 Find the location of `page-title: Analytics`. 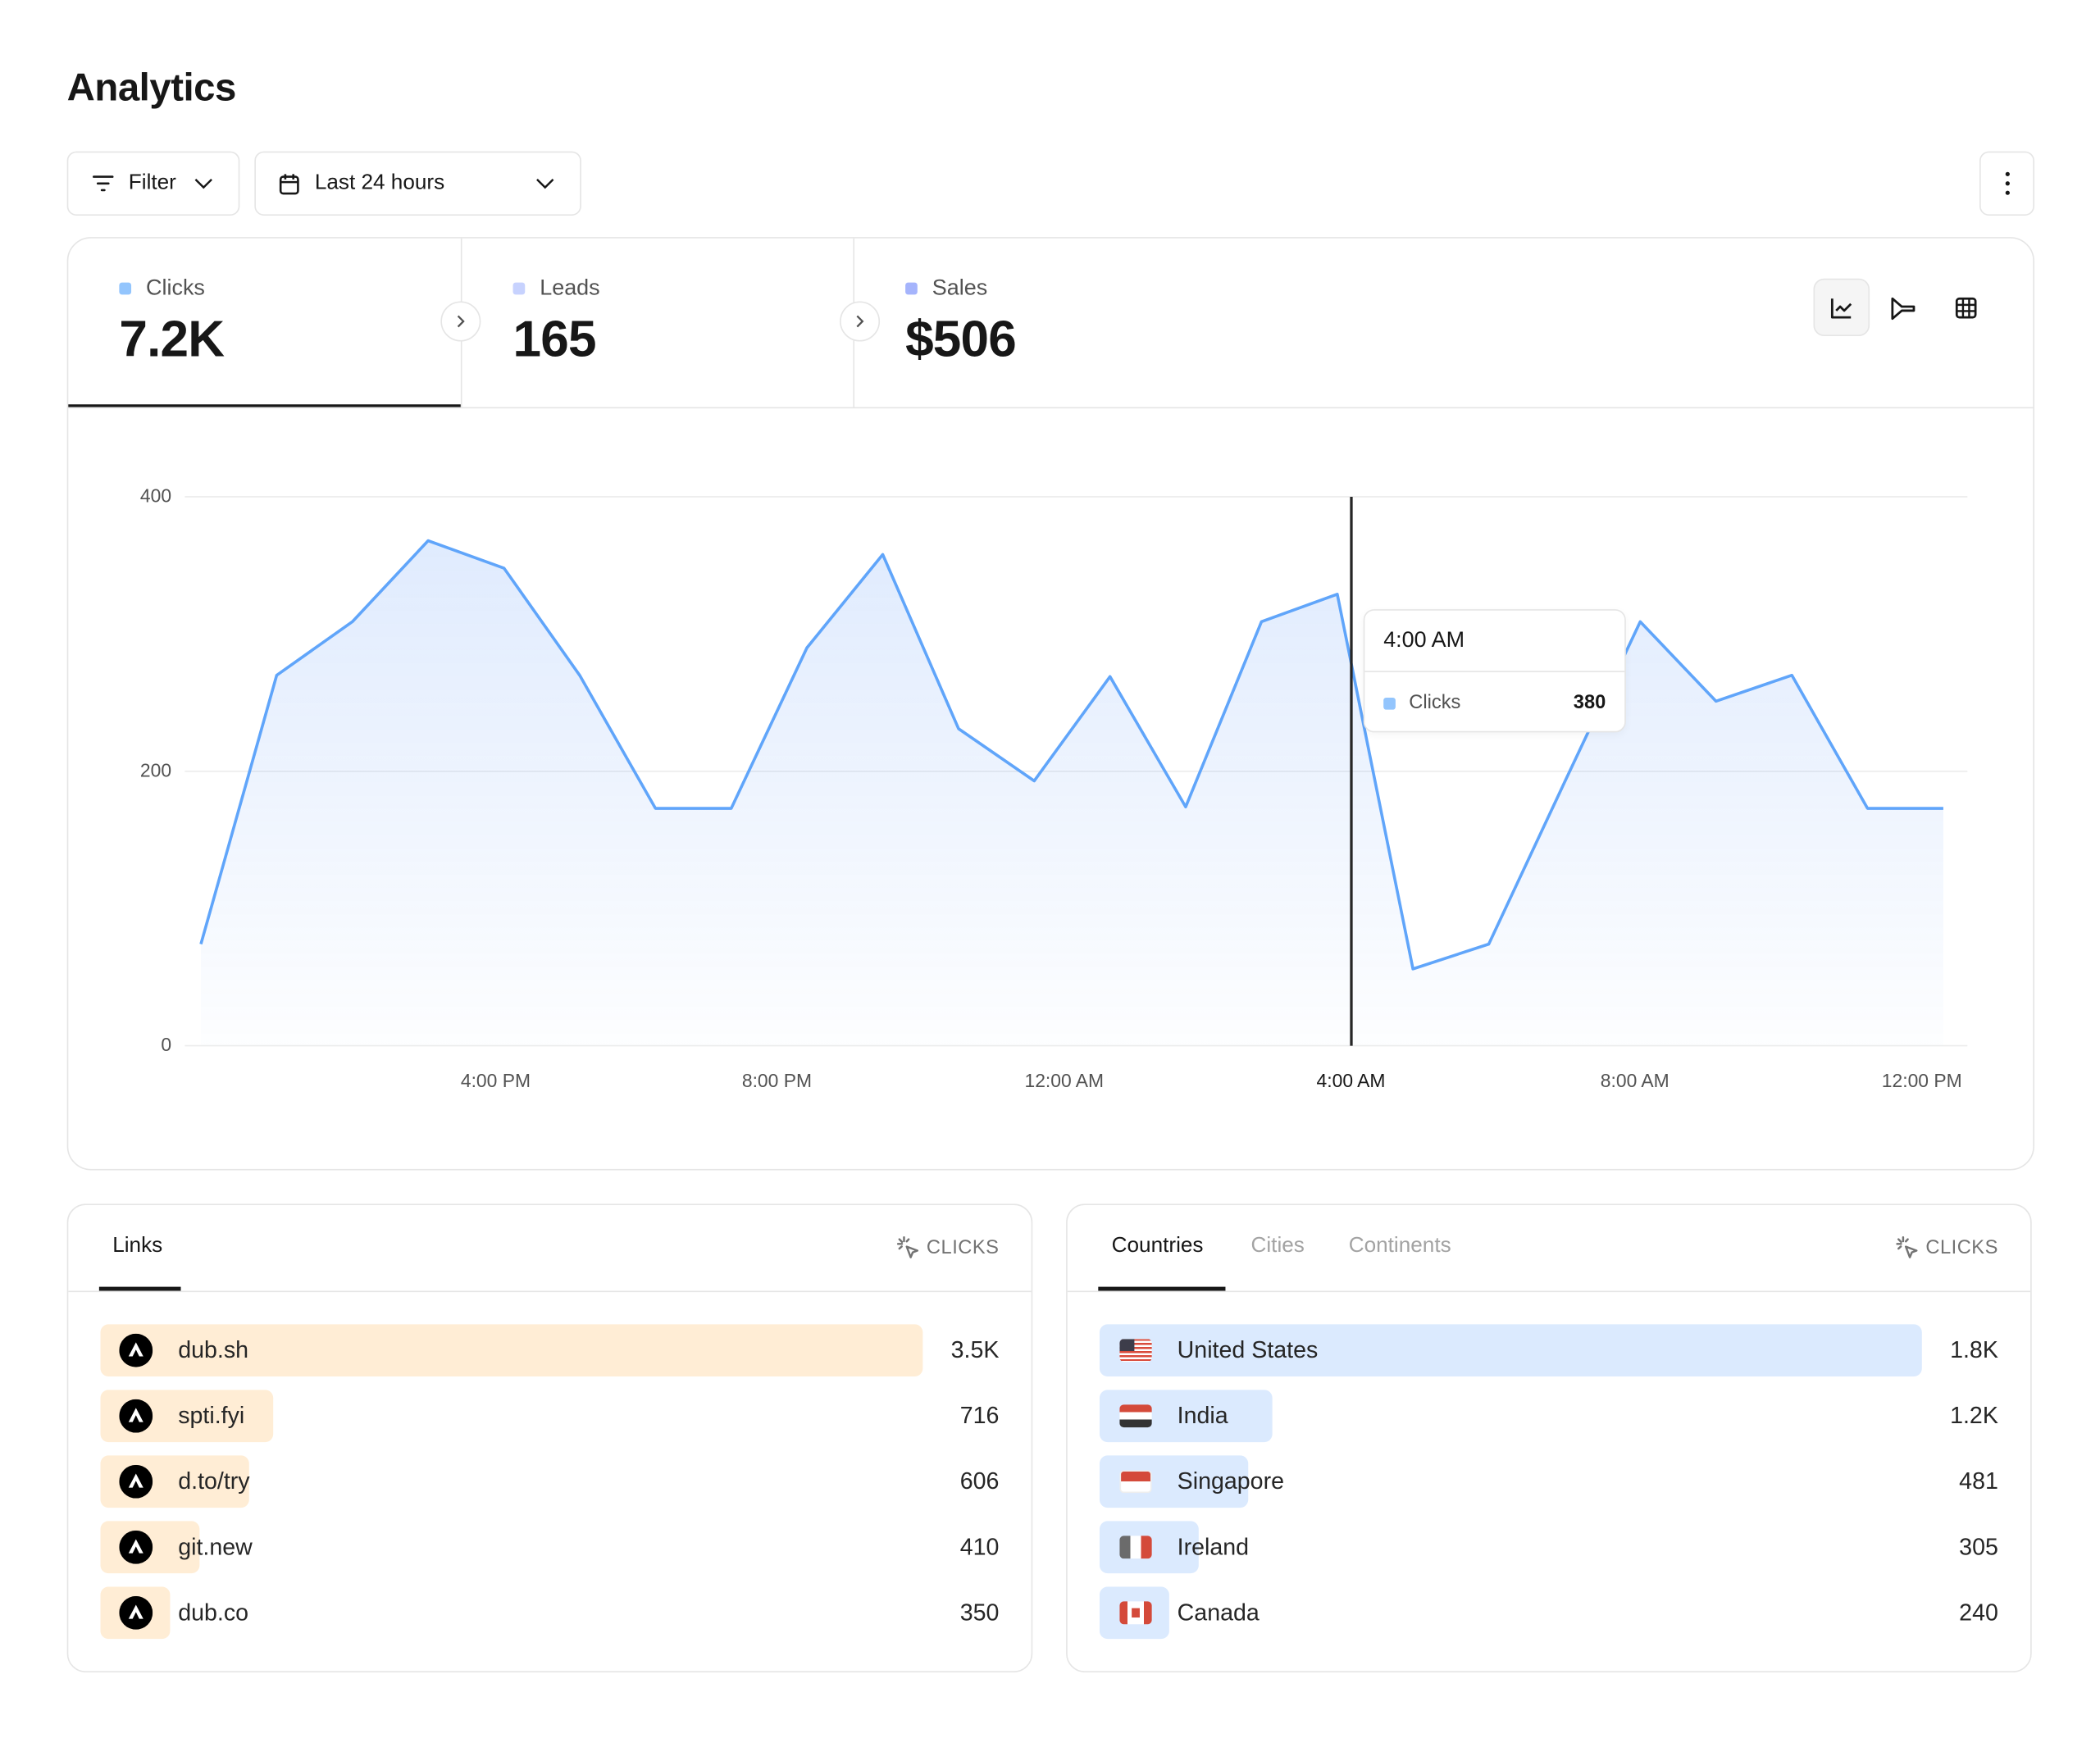

page-title: Analytics is located at coordinates (151, 88).